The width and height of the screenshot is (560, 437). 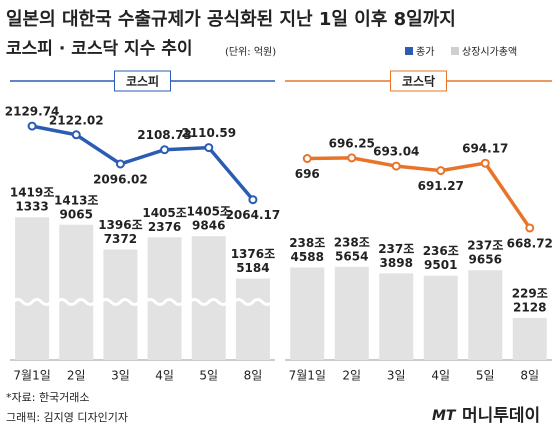 I want to click on panel-title: 코스피, so click(x=142, y=81).